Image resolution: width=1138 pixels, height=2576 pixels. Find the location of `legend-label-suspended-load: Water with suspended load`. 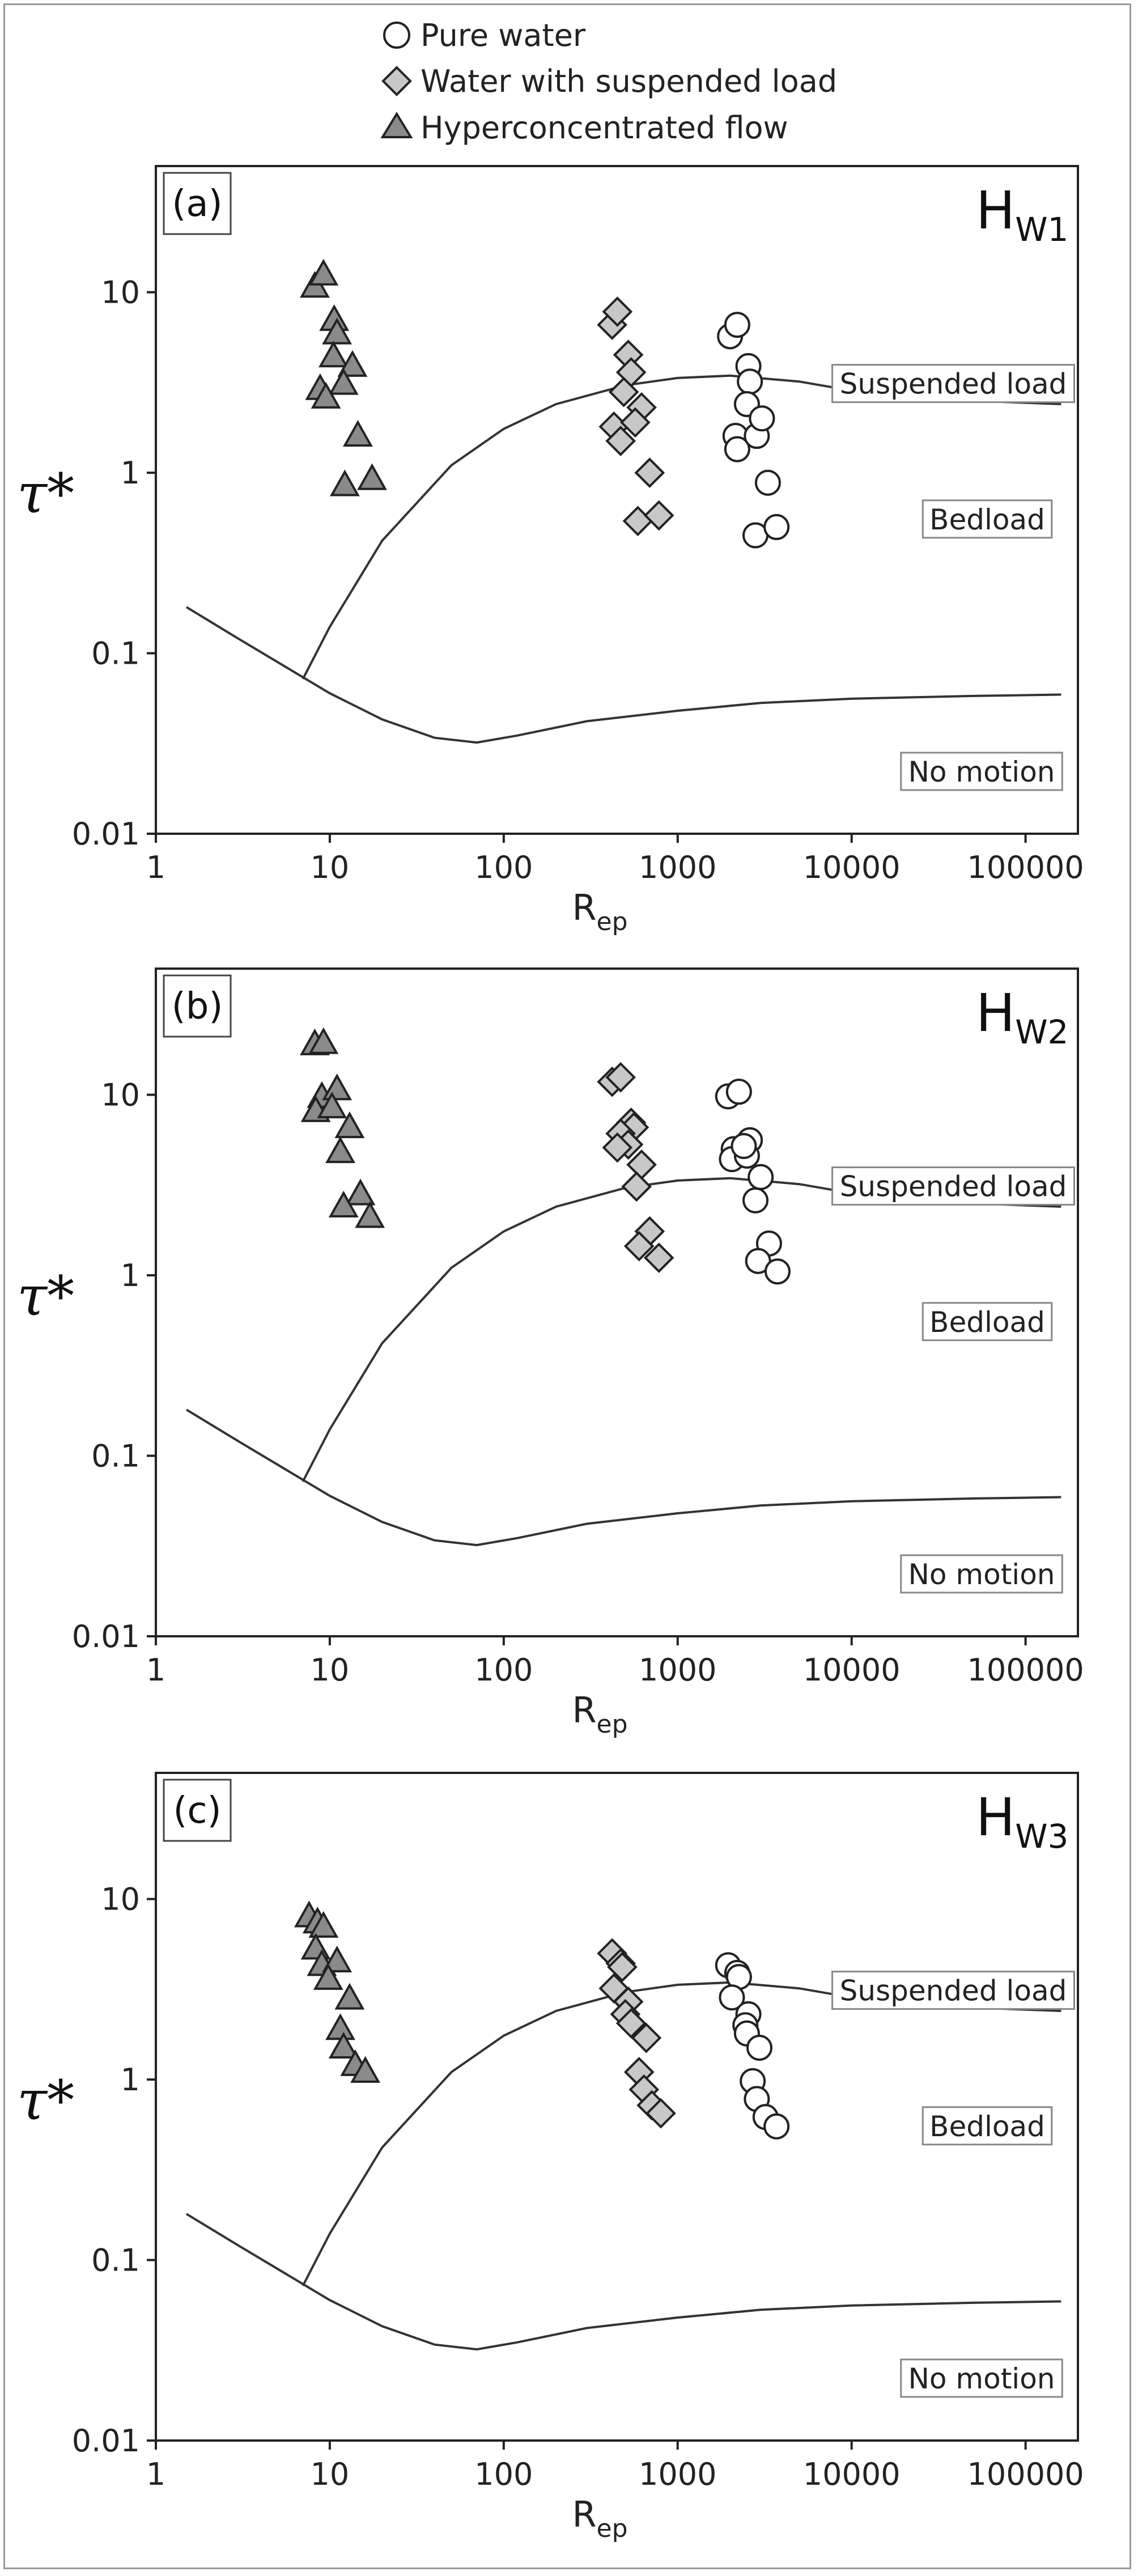

legend-label-suspended-load: Water with suspended load is located at coordinates (629, 81).